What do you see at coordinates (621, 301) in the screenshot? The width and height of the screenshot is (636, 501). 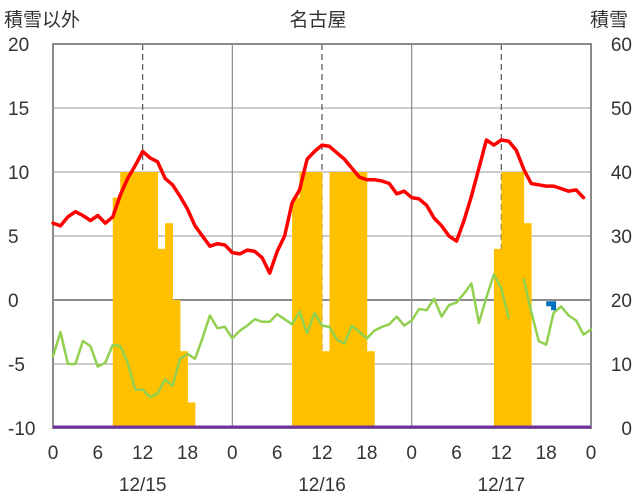 I see `right-tick-label: 20` at bounding box center [621, 301].